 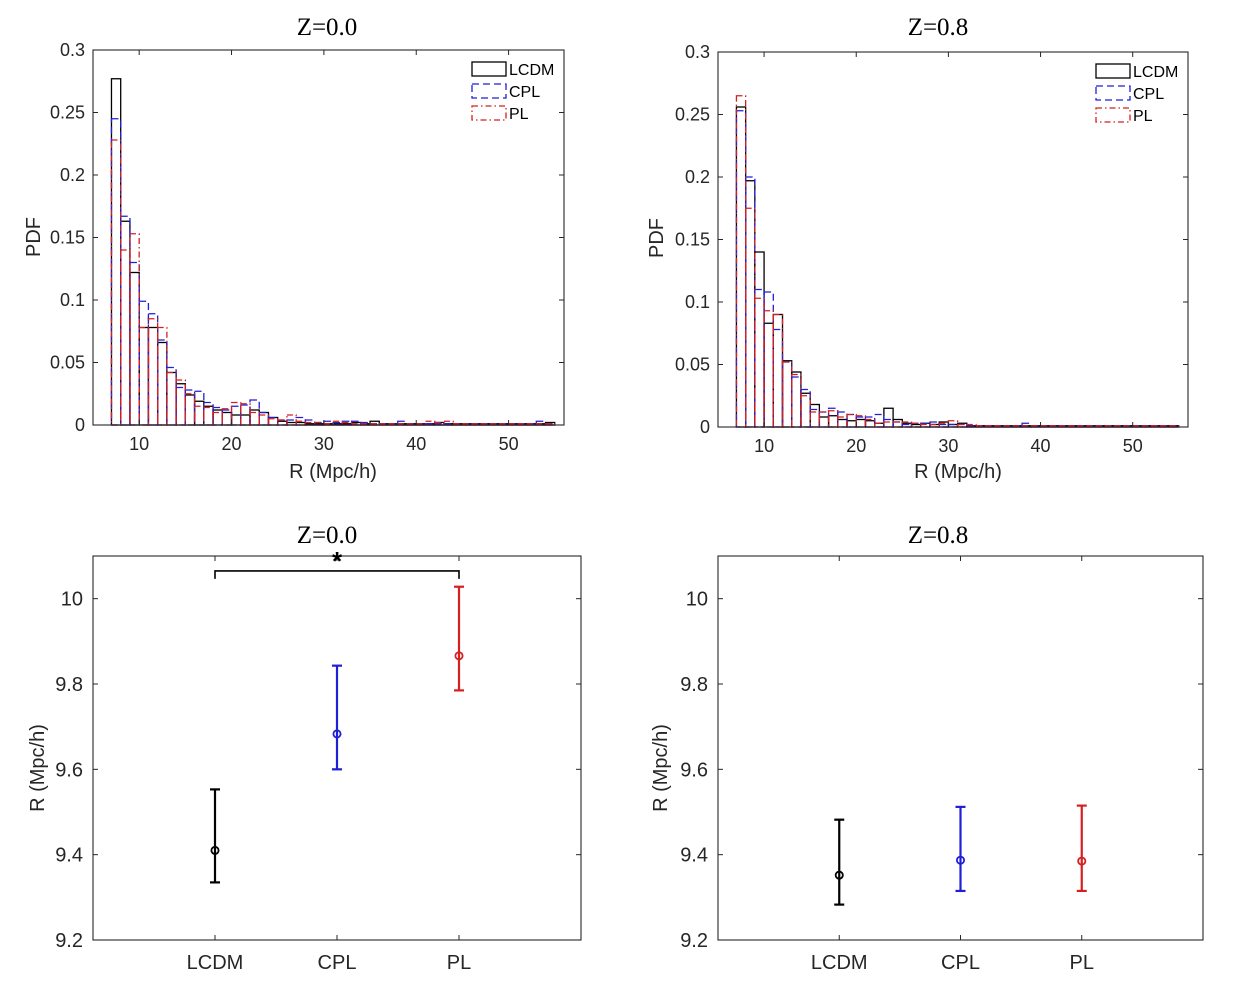 What do you see at coordinates (661, 768) in the screenshot?
I see `y-axis-label: R (Mpc/h)` at bounding box center [661, 768].